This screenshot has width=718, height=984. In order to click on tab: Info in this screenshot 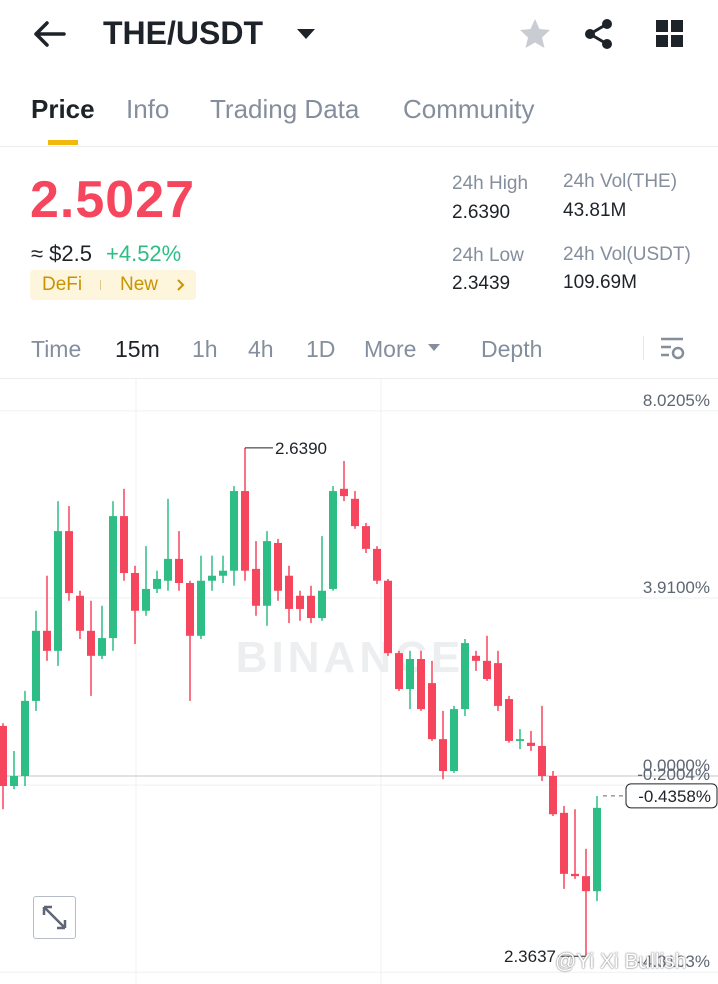, I will do `click(148, 109)`.